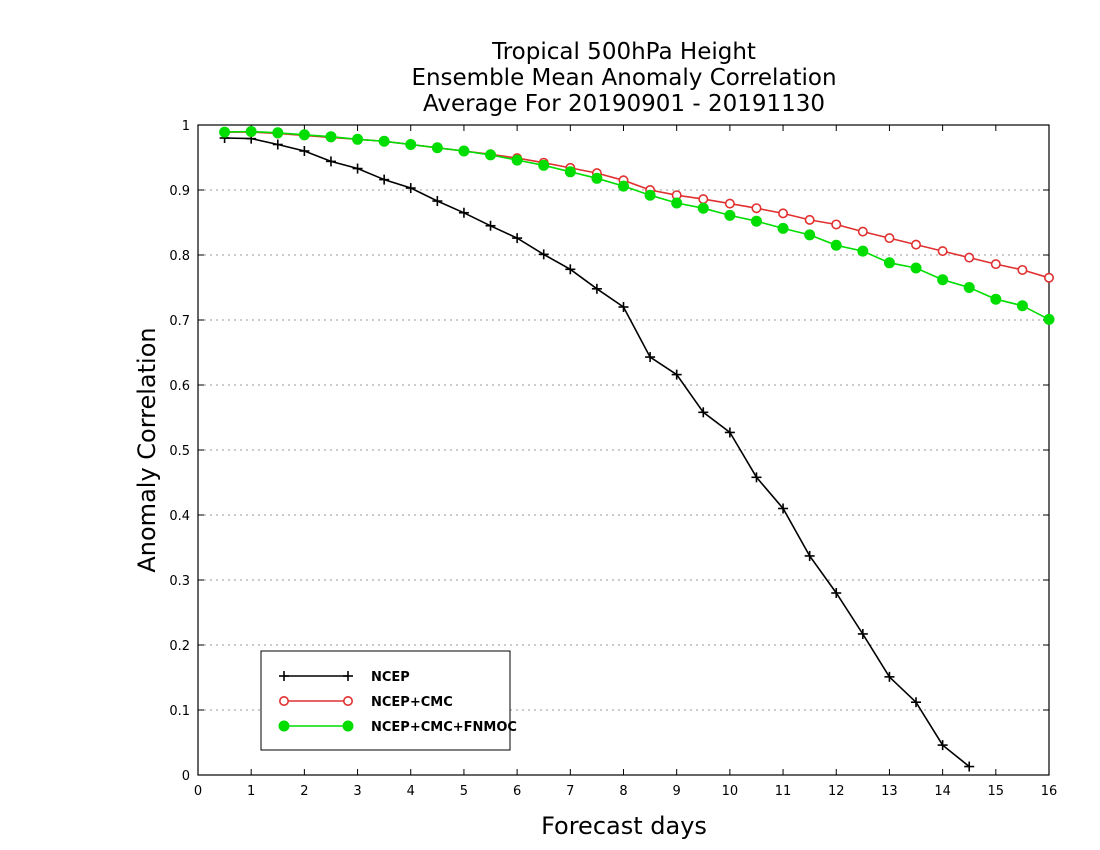  What do you see at coordinates (624, 104) in the screenshot?
I see `chart-title-line-3: Average For 20190901 - 20191130` at bounding box center [624, 104].